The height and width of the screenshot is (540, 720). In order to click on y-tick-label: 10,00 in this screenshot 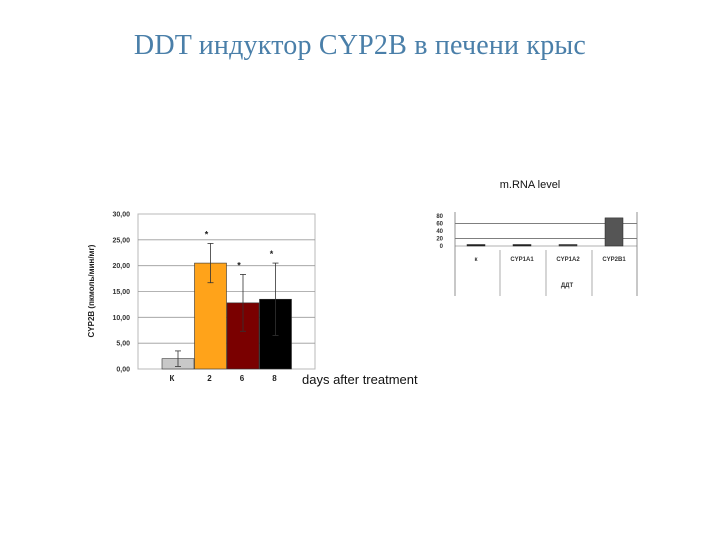, I will do `click(121, 318)`.